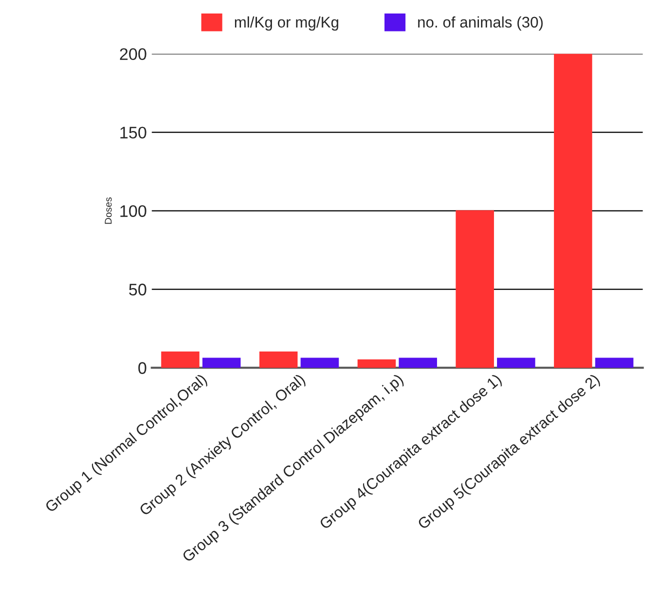 The image size is (646, 598). What do you see at coordinates (286, 23) in the screenshot?
I see `legend-label: ml/Kg or mg/Kg` at bounding box center [286, 23].